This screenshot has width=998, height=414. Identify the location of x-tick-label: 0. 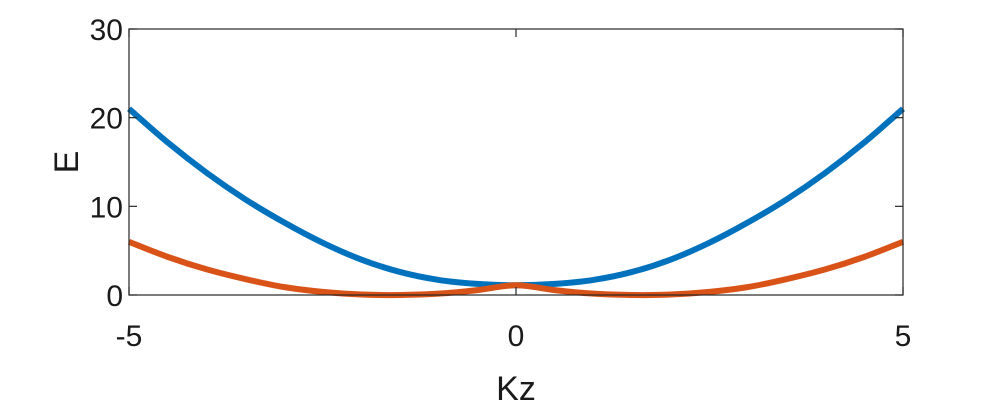
(516, 336).